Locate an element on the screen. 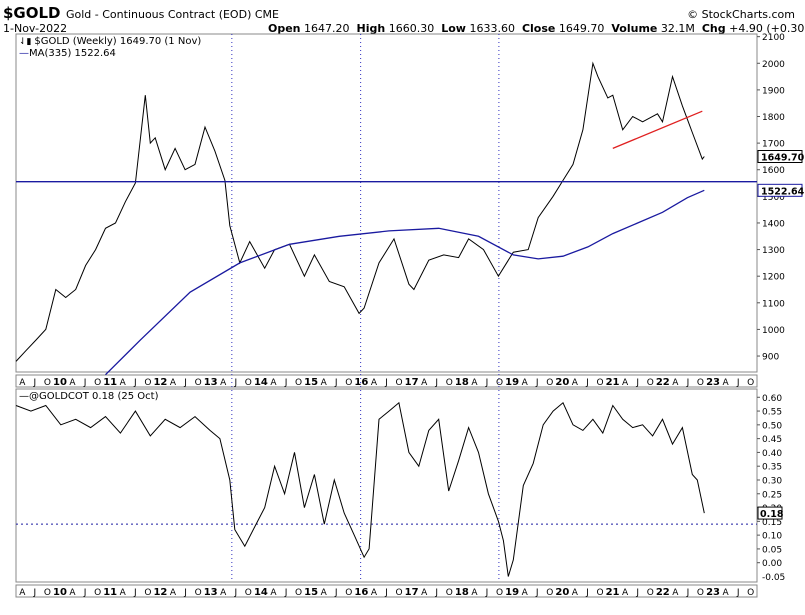 The width and height of the screenshot is (805, 615). x-axis-tick-label: 12 is located at coordinates (160, 382).